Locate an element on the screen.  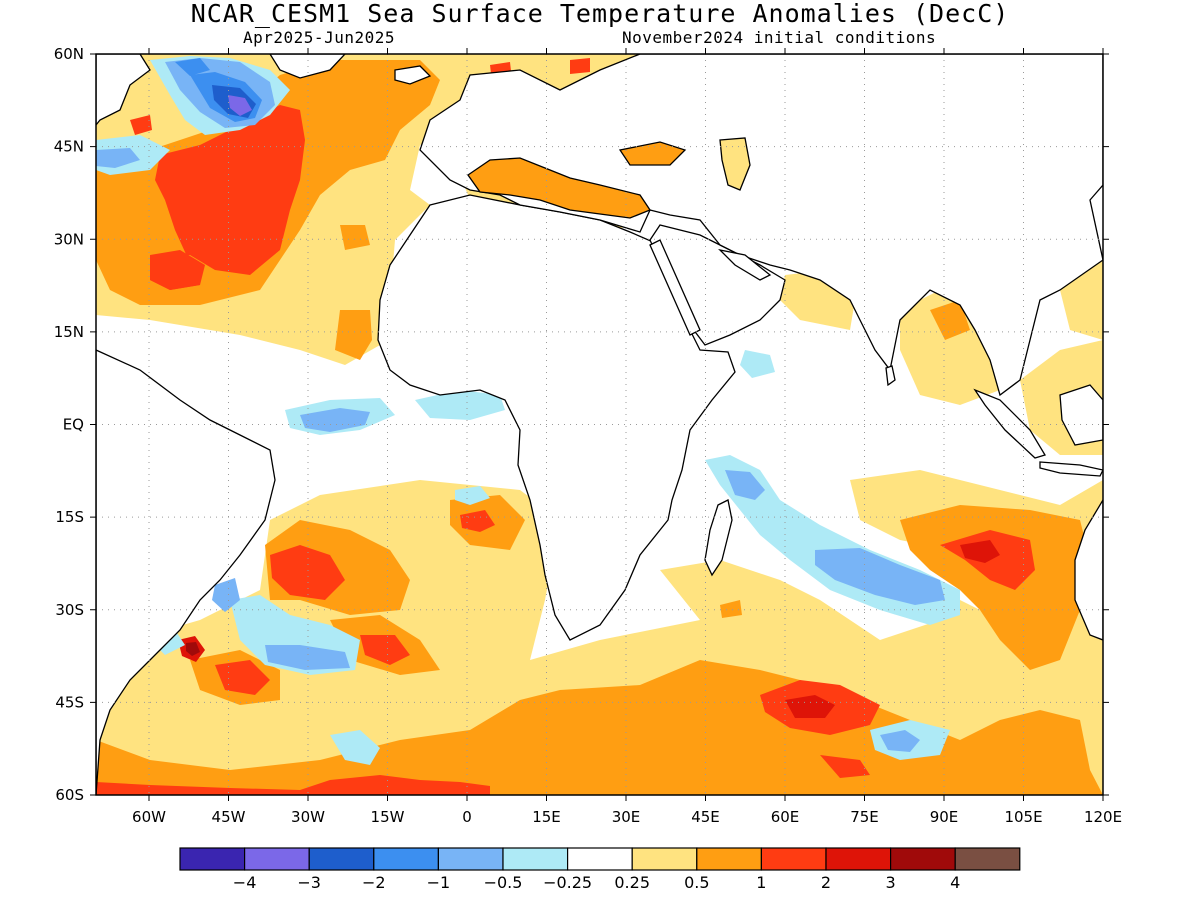
lat-tick-label: 15S is located at coordinates (69, 517).